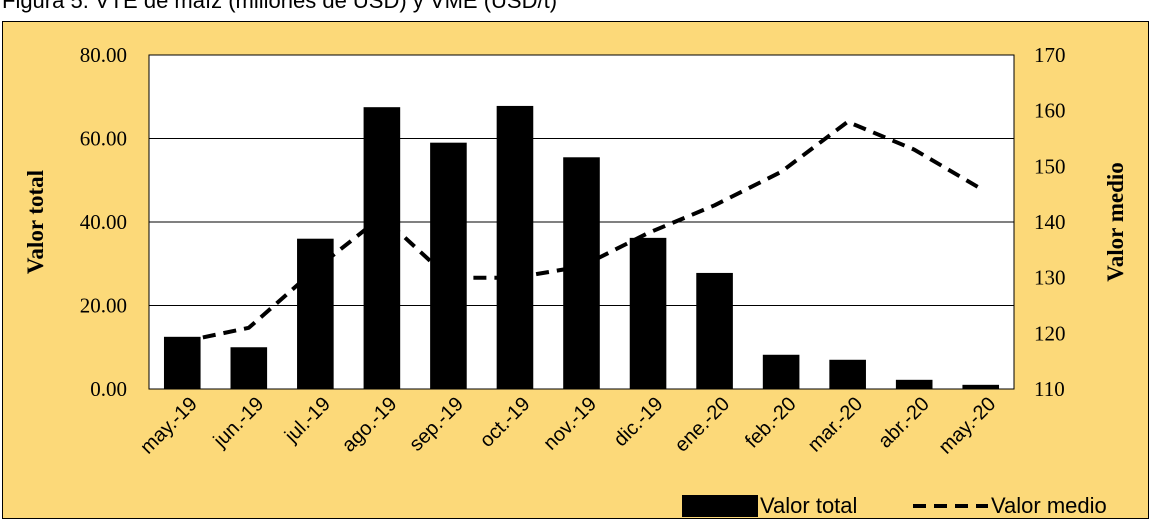  Describe the element at coordinates (35, 222) in the screenshot. I see `left-axis-title: Valor total` at that location.